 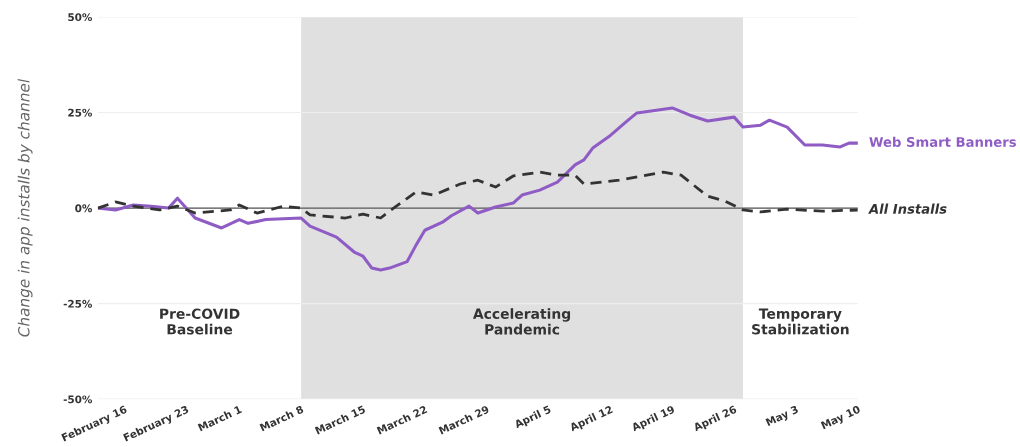 What do you see at coordinates (200, 321) in the screenshot?
I see `annotation: Pre-COVID Baseline` at bounding box center [200, 321].